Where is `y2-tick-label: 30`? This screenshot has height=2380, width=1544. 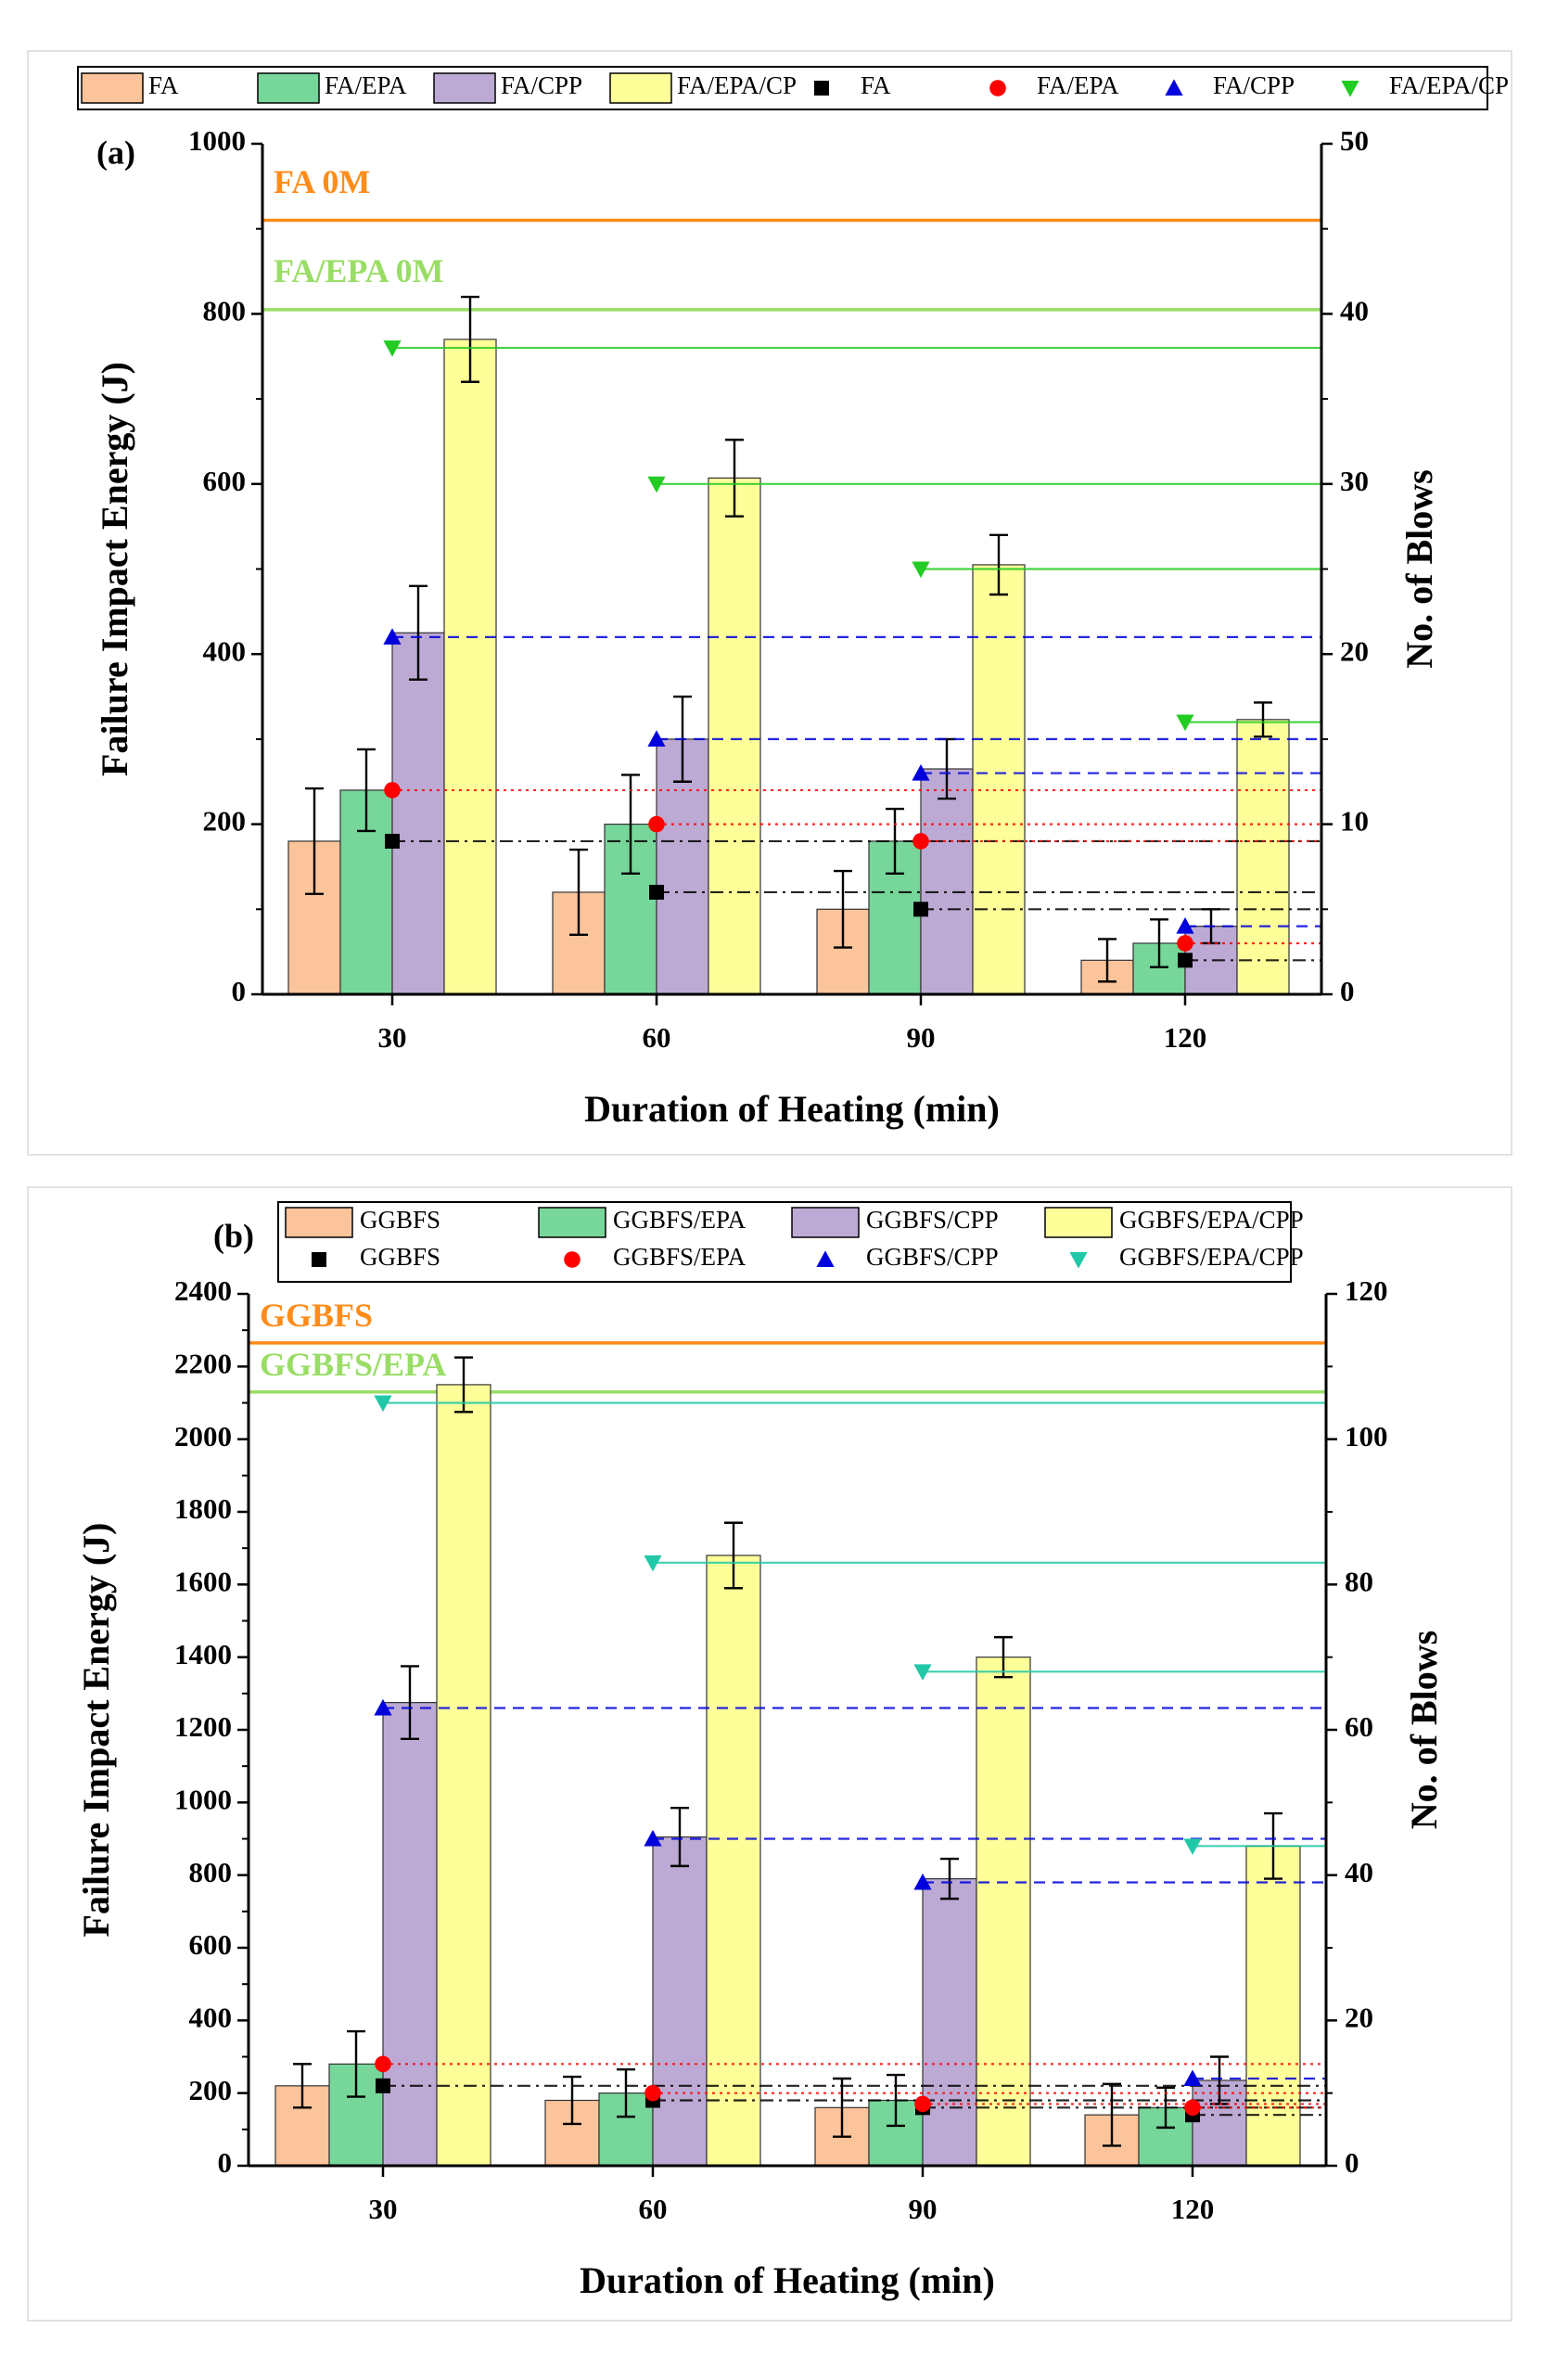
y2-tick-label: 30 is located at coordinates (1354, 481).